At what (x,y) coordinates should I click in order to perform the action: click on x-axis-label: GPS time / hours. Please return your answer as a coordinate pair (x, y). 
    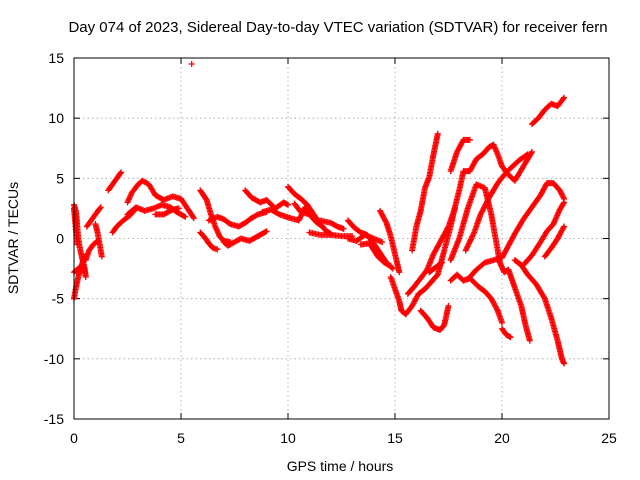
    Looking at the image, I should click on (340, 466).